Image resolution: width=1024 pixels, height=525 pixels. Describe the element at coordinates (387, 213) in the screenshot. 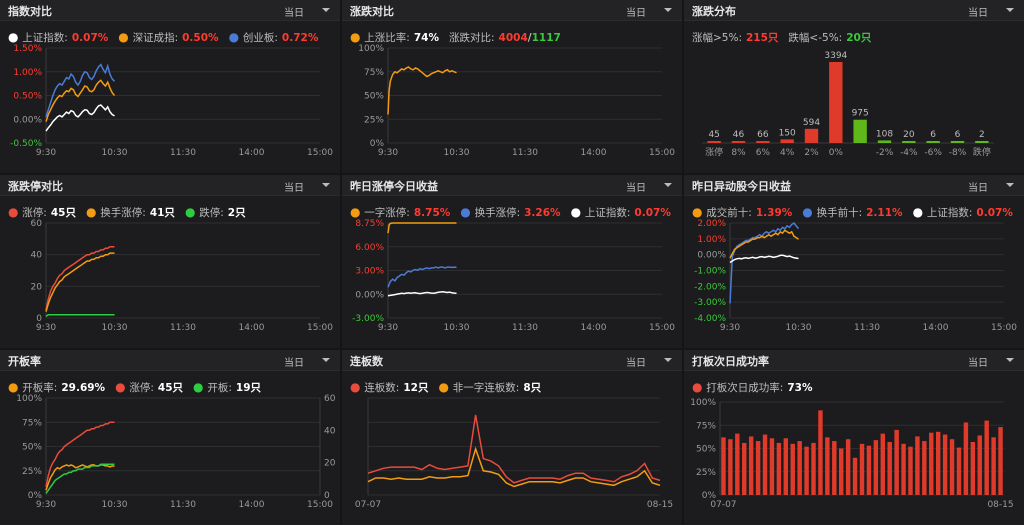

I see `legend-label: 一字涨停:` at that location.